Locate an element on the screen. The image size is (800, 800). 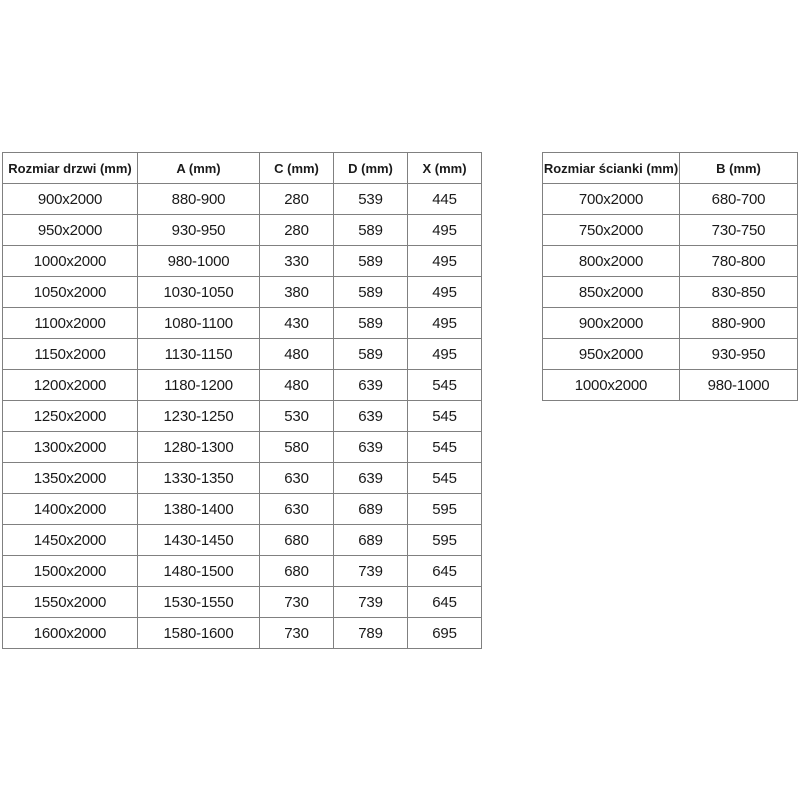
table-row: 900x2000 880-900 280 539 445 is located at coordinates (242, 199).